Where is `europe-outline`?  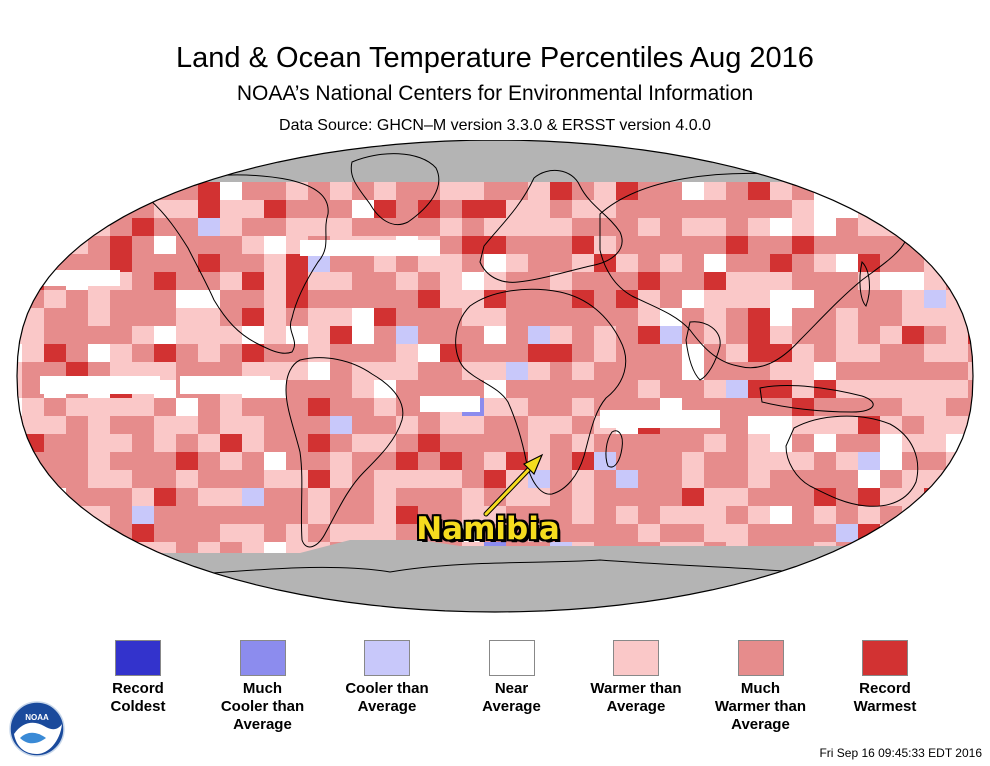
europe-outline is located at coordinates (551, 226).